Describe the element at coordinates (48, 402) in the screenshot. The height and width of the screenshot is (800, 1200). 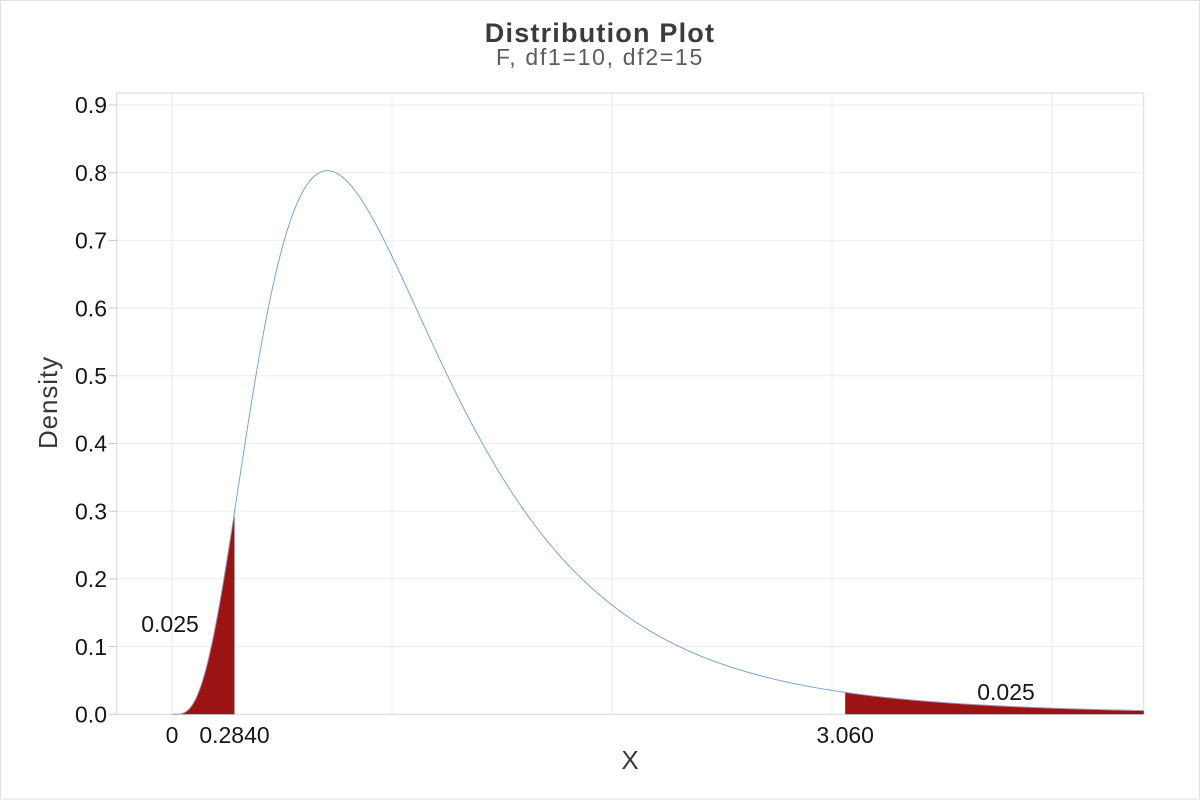
I see `svg-text: Density` at that location.